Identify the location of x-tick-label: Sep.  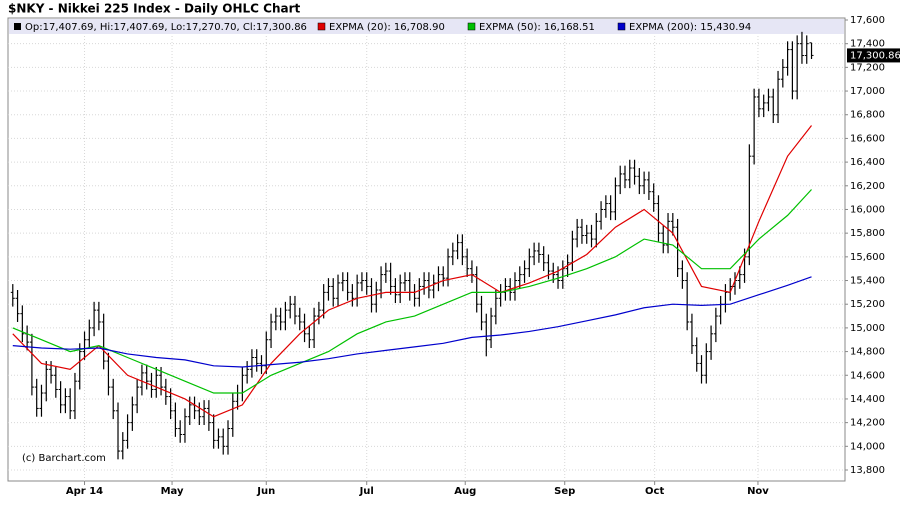
(564, 491).